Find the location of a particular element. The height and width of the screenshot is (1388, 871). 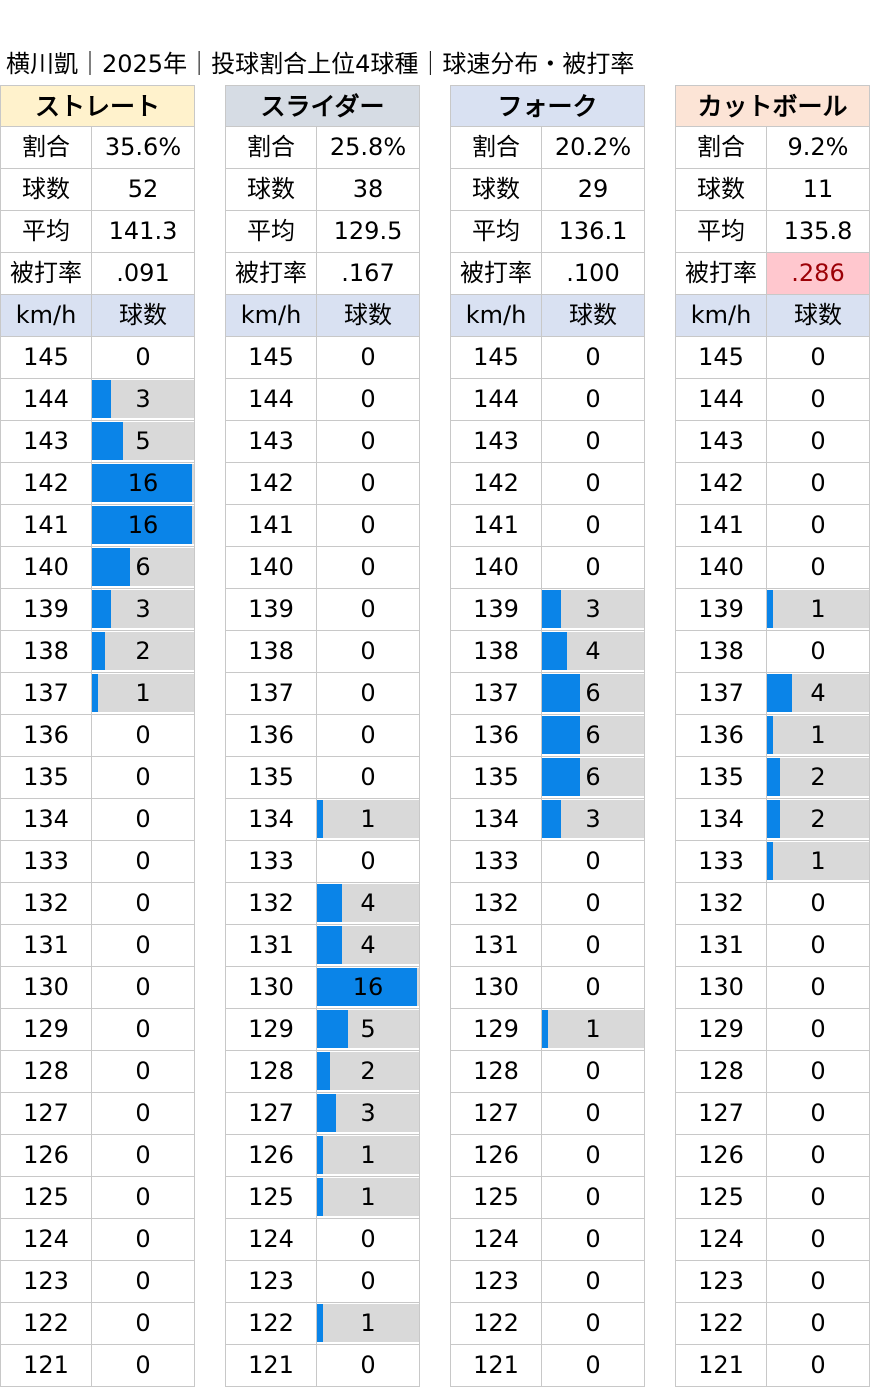

stat-value-count: 11 is located at coordinates (818, 190).